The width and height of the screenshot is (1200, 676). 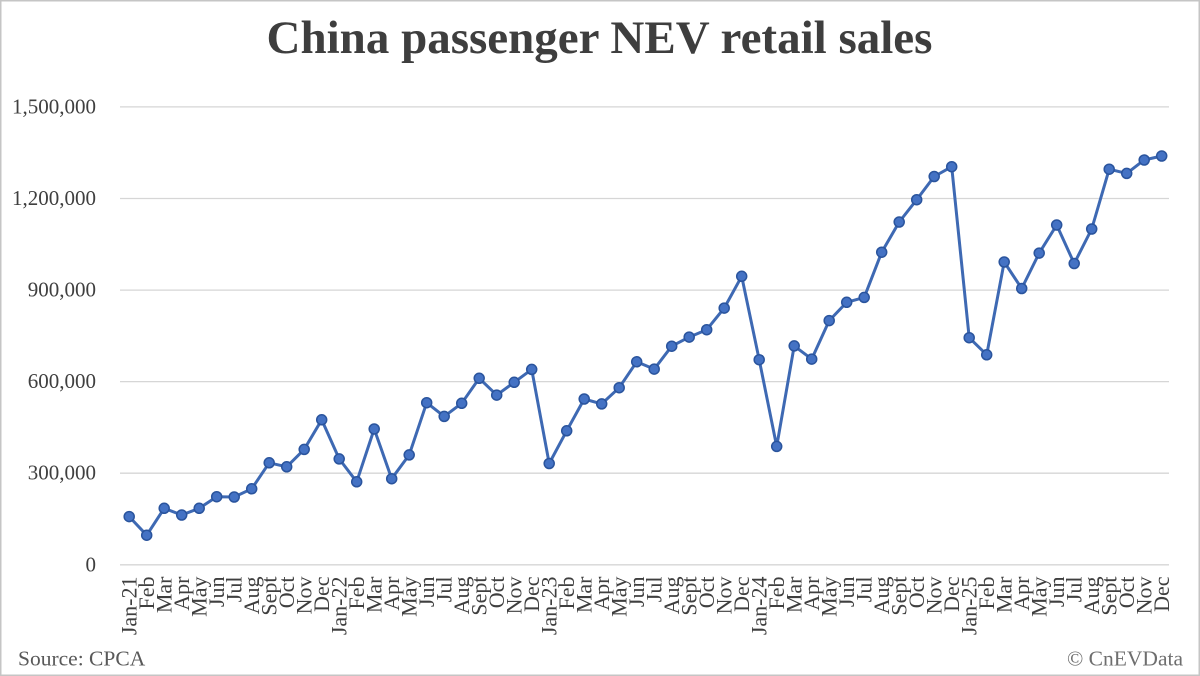 I want to click on svg-text: Jan-21, so click(x=129, y=606).